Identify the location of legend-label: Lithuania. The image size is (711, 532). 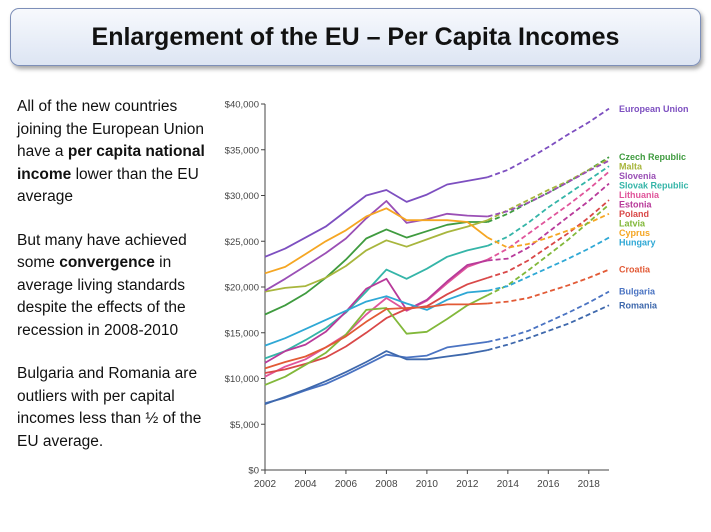
(639, 195).